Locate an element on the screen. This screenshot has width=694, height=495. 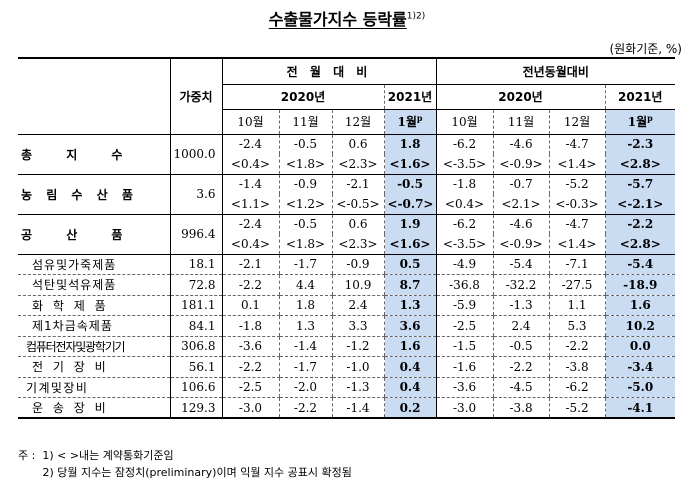
row-label: 총 지 수 is located at coordinates (94, 154).